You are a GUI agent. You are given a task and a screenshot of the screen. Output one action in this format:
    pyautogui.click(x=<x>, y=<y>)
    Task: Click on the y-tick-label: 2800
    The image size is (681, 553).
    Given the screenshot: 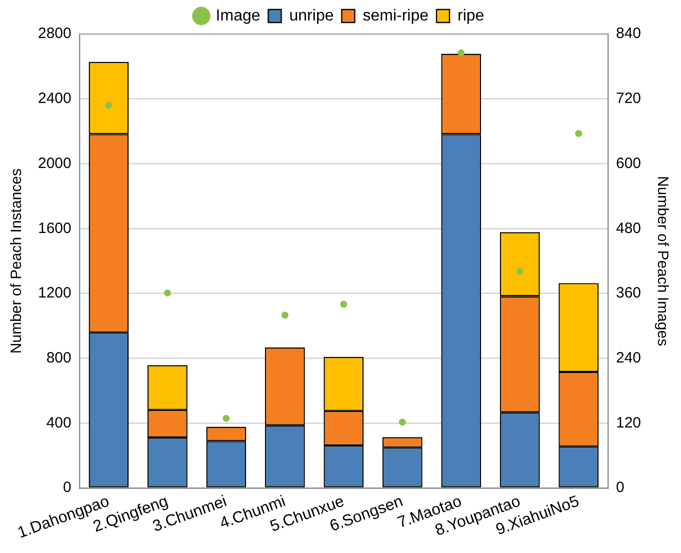 What is the action you would take?
    pyautogui.click(x=55, y=33)
    